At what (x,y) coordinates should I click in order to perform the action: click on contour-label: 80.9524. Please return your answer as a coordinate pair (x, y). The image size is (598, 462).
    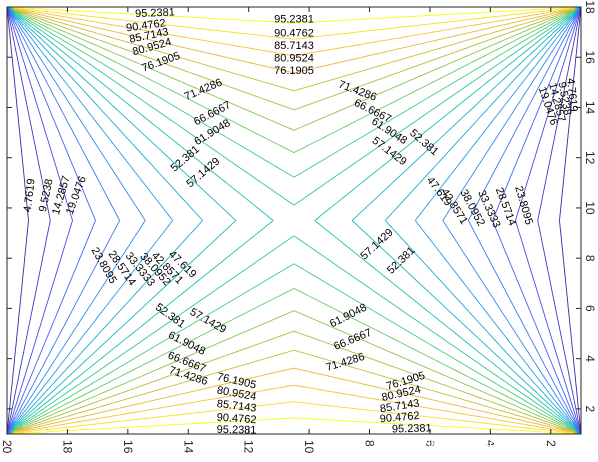
    Looking at the image, I should click on (294, 58).